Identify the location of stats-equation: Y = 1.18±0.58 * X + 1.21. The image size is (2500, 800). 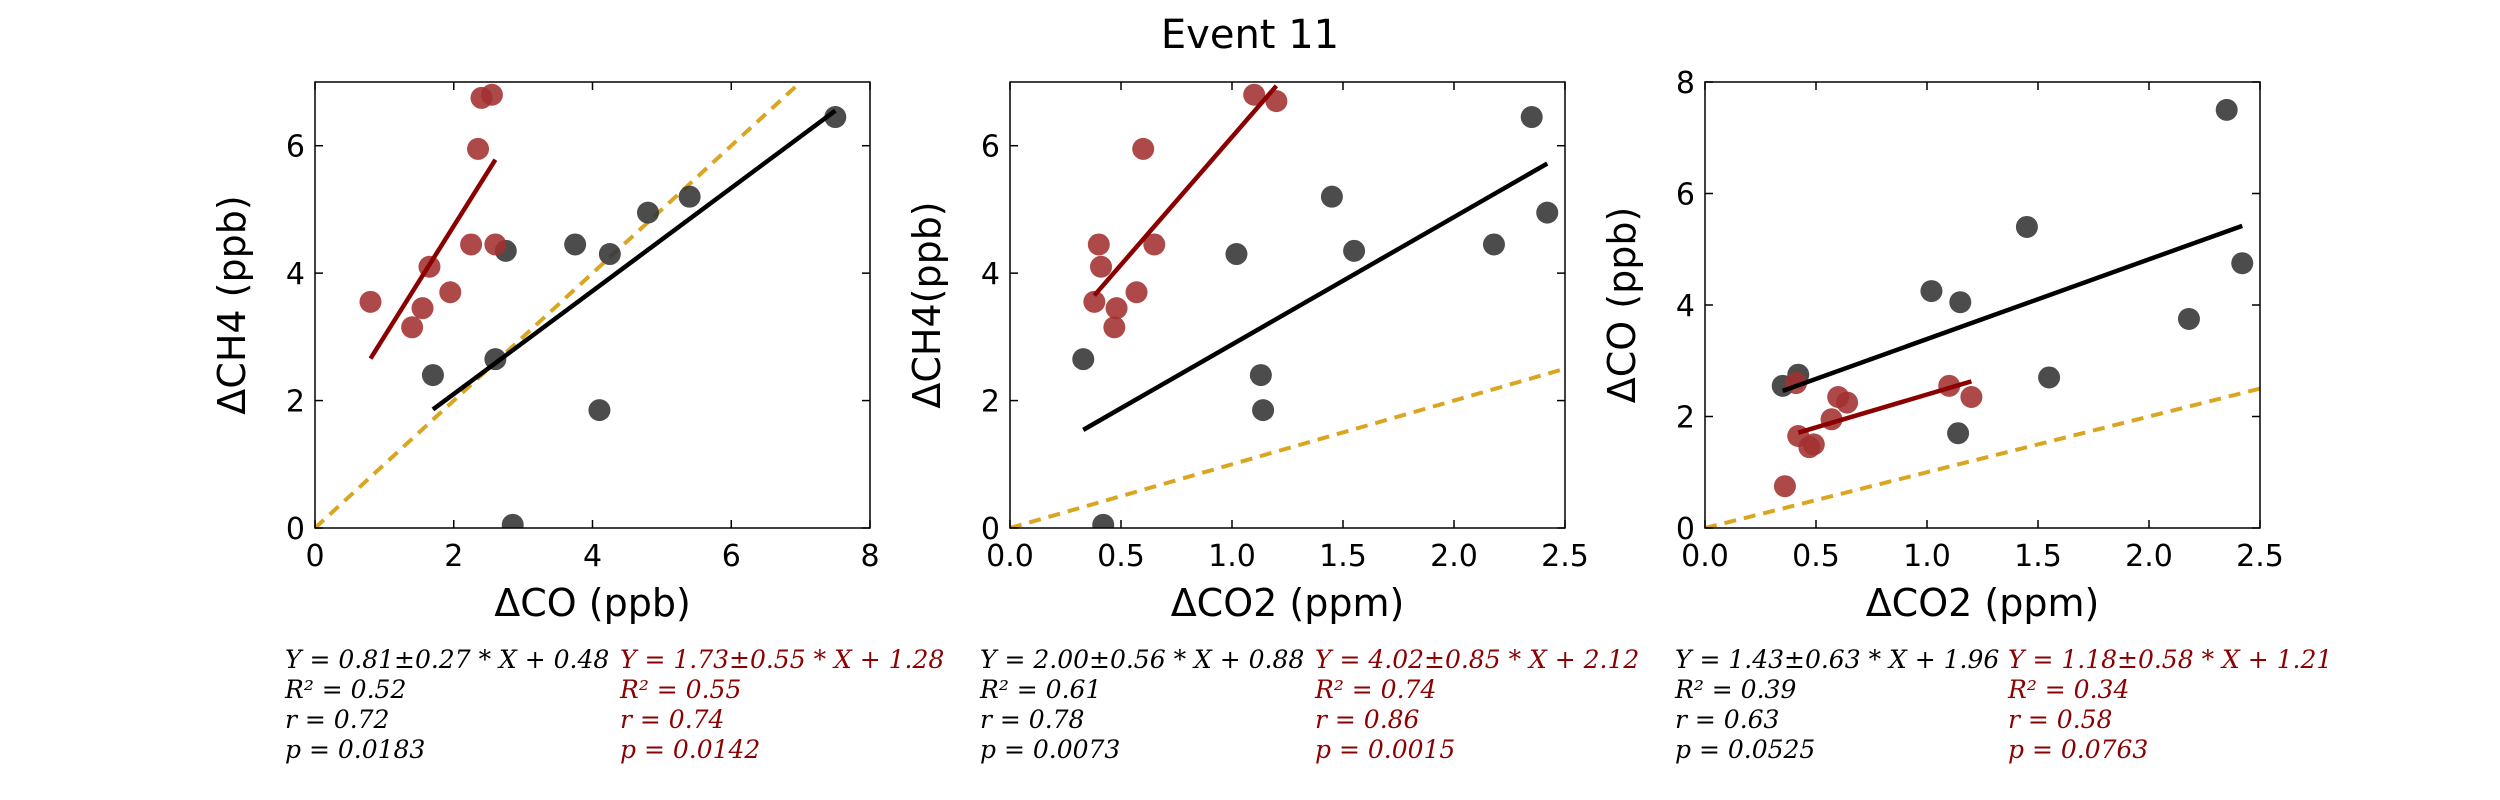
(2170, 659).